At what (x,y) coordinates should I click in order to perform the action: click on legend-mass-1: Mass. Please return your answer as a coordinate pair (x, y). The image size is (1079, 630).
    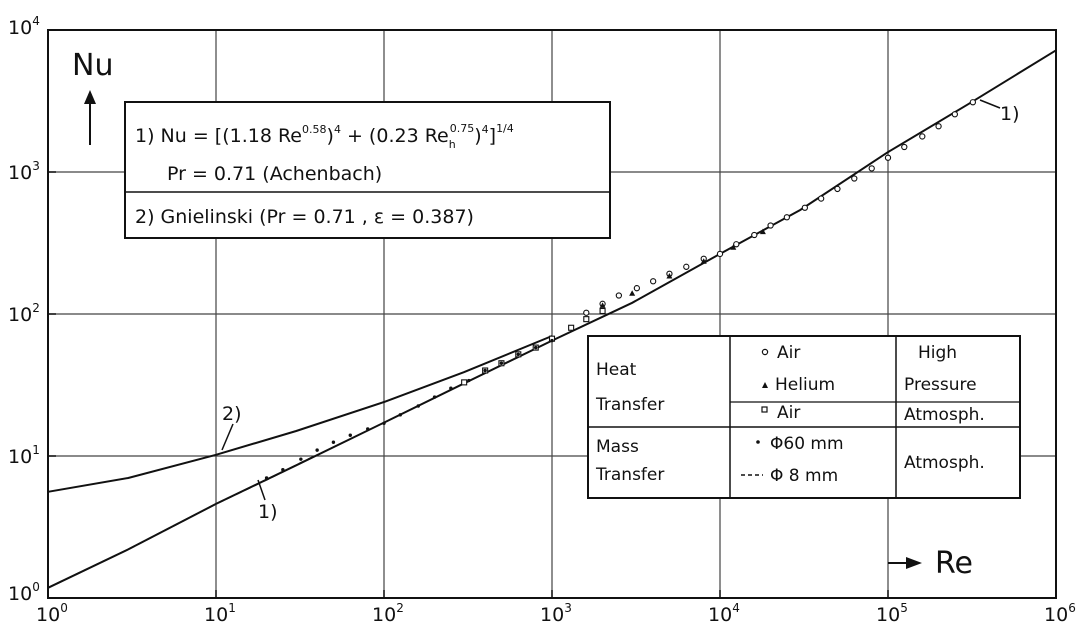
    Looking at the image, I should click on (617, 447).